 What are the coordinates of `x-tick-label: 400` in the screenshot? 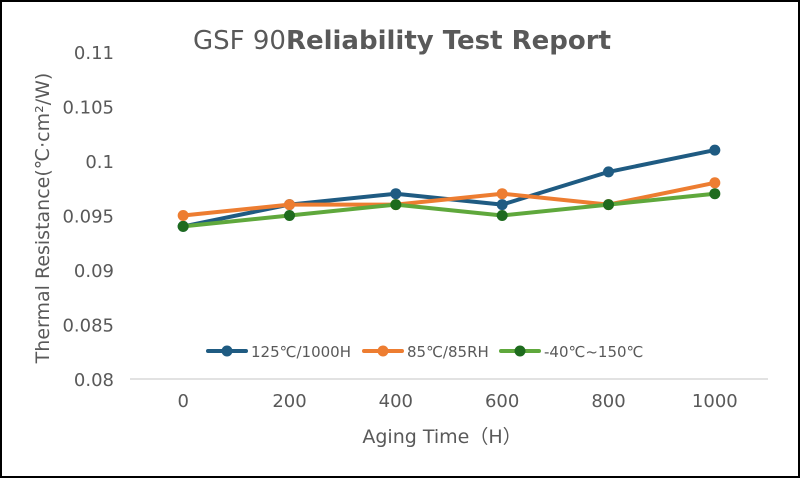 It's located at (396, 401).